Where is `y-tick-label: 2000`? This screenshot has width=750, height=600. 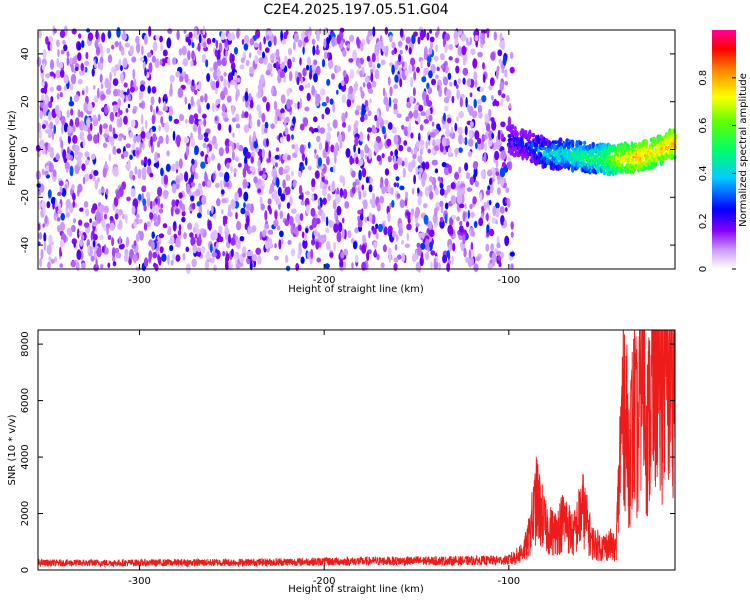
y-tick-label: 2000 is located at coordinates (25, 513).